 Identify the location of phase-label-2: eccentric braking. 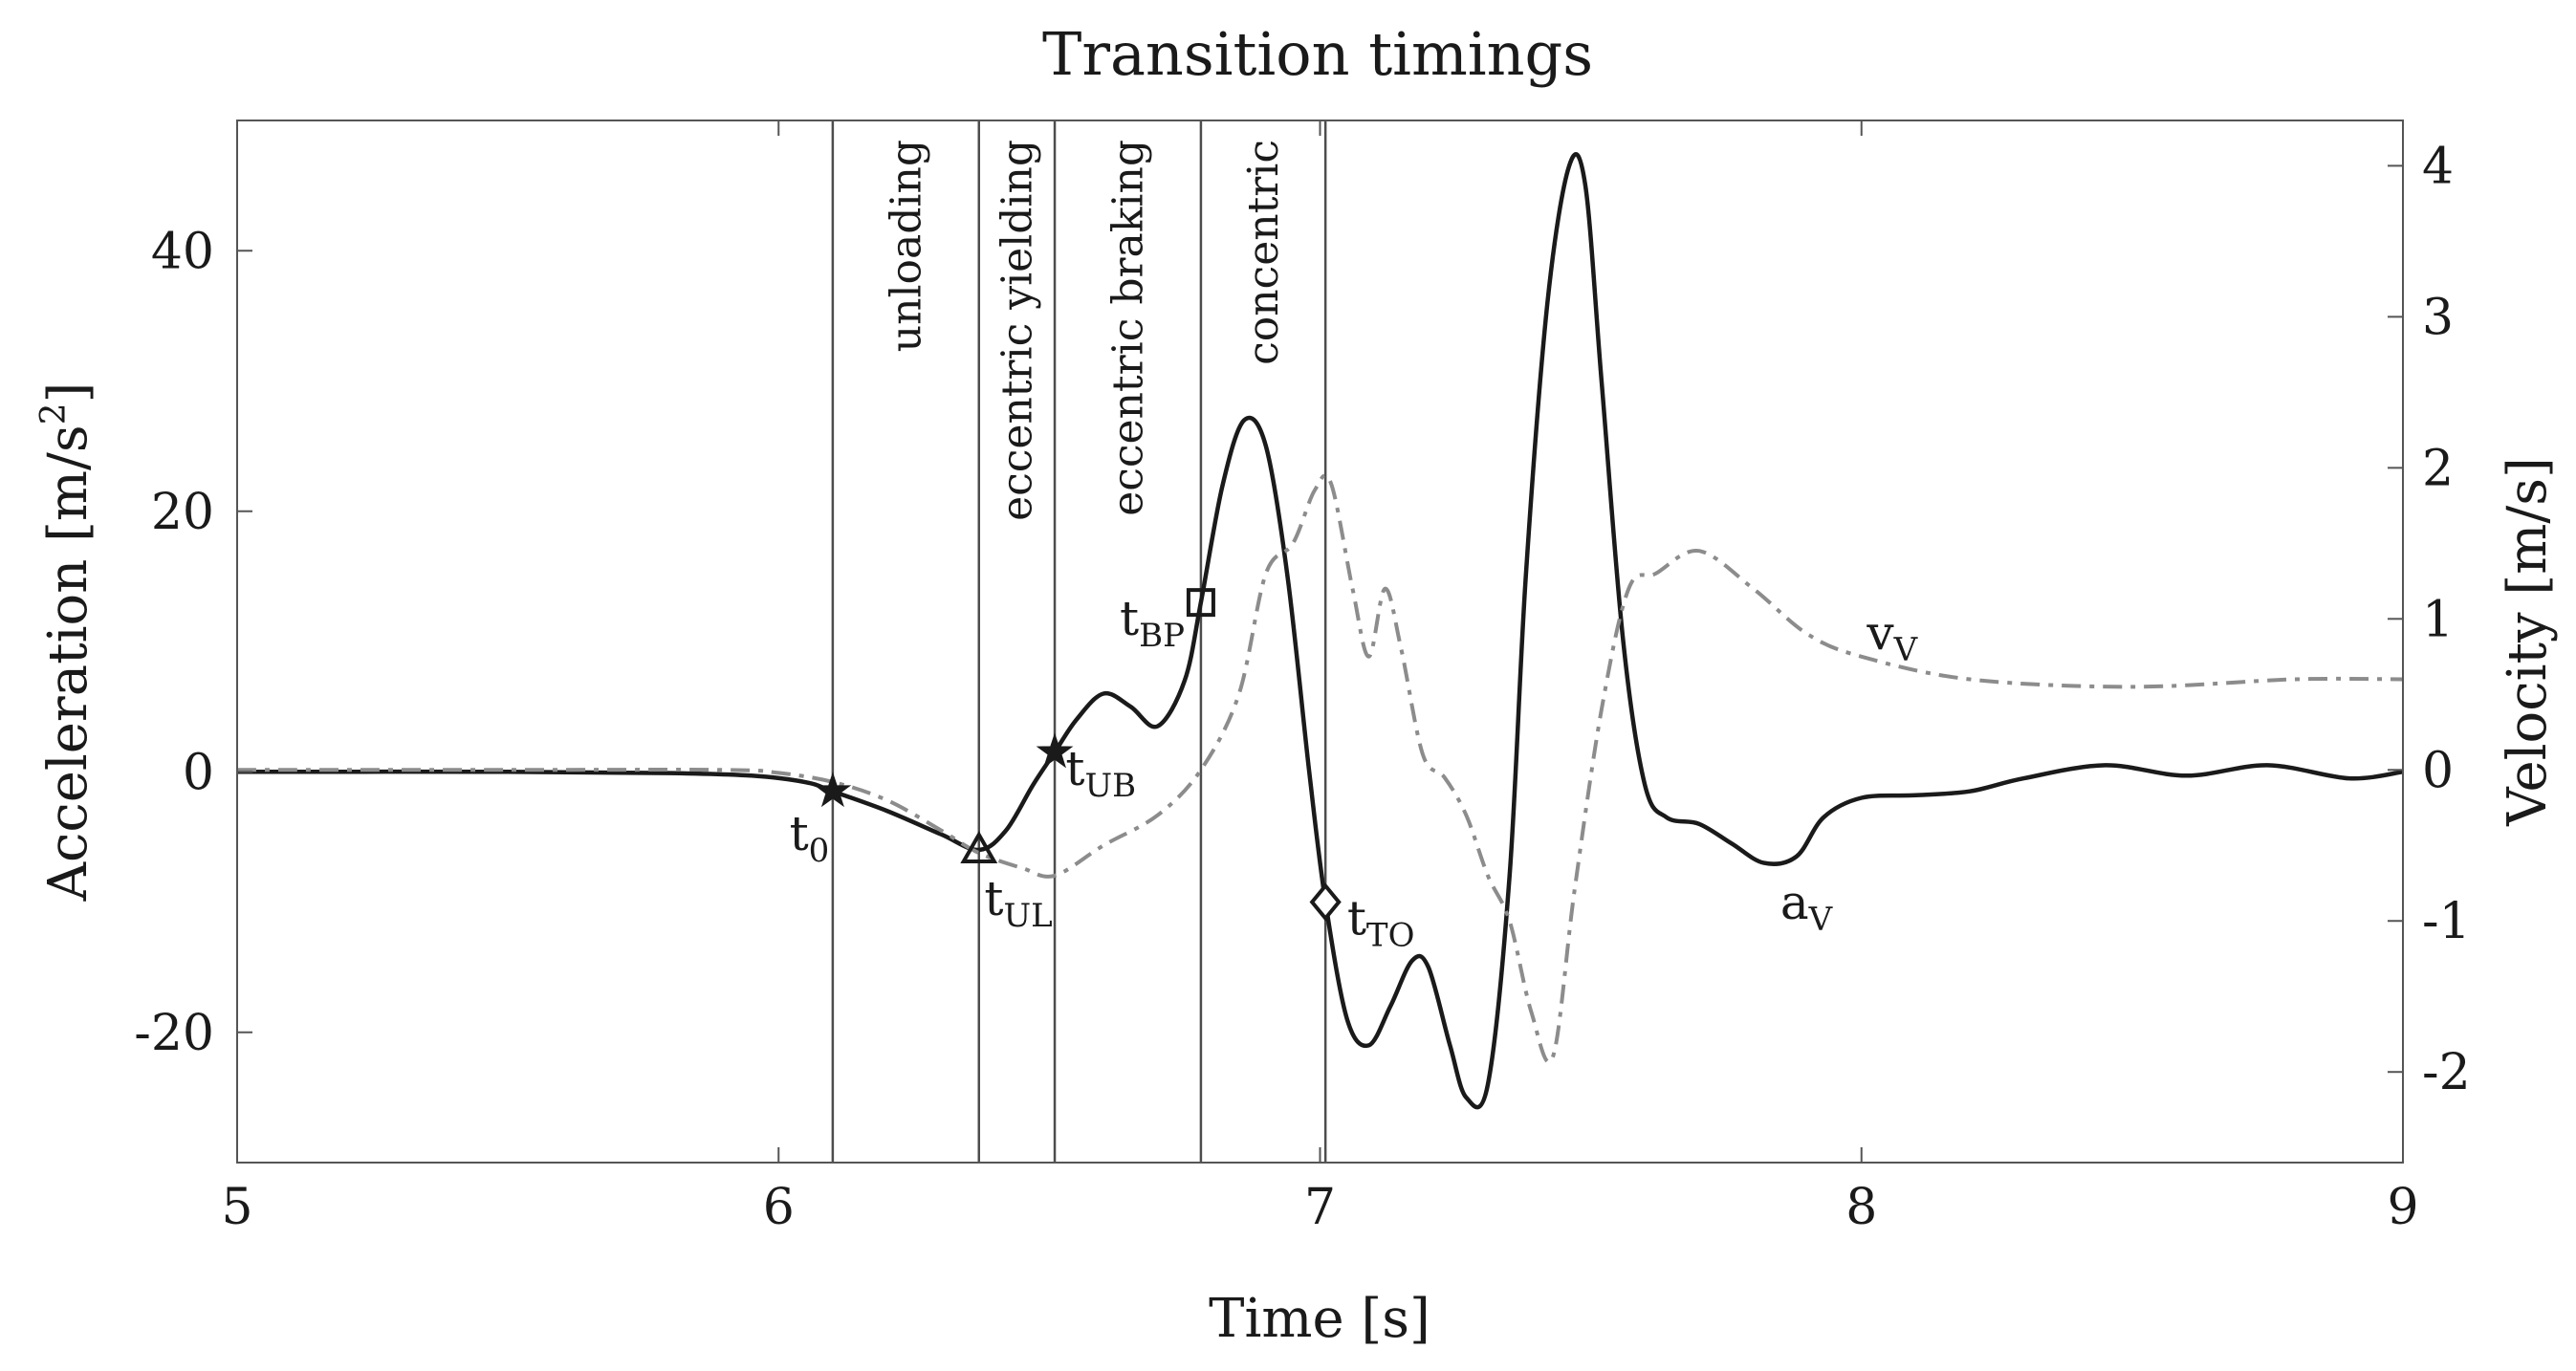
(1127, 328).